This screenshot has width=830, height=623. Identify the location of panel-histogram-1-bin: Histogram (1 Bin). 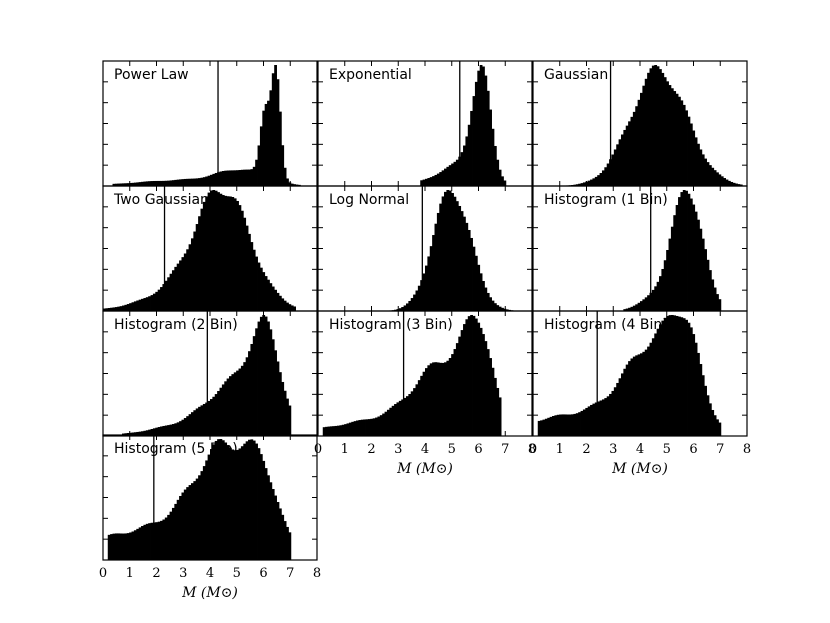
(640, 248).